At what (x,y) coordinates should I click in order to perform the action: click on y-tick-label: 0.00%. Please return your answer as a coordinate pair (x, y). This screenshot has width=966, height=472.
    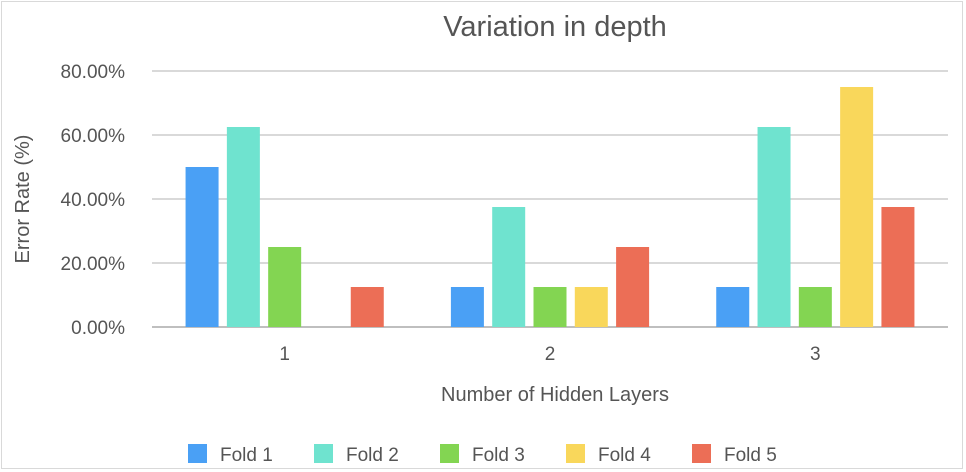
    Looking at the image, I should click on (98, 328).